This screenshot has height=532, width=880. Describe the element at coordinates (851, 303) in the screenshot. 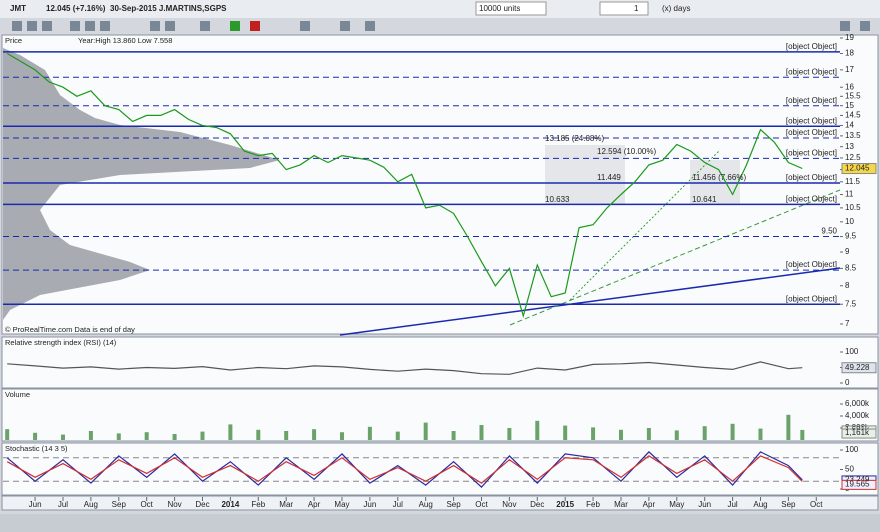

I see `y-tick-label: 7.5` at that location.